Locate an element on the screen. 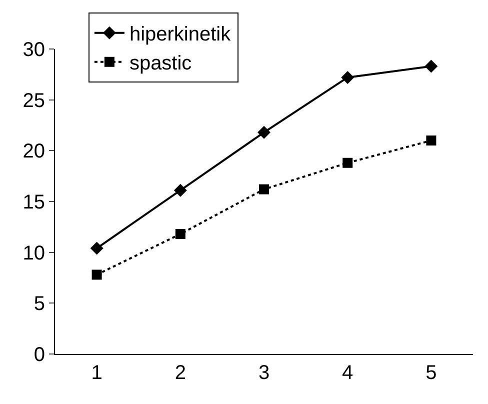 The height and width of the screenshot is (404, 488). x-tick-label: 5 is located at coordinates (431, 373).